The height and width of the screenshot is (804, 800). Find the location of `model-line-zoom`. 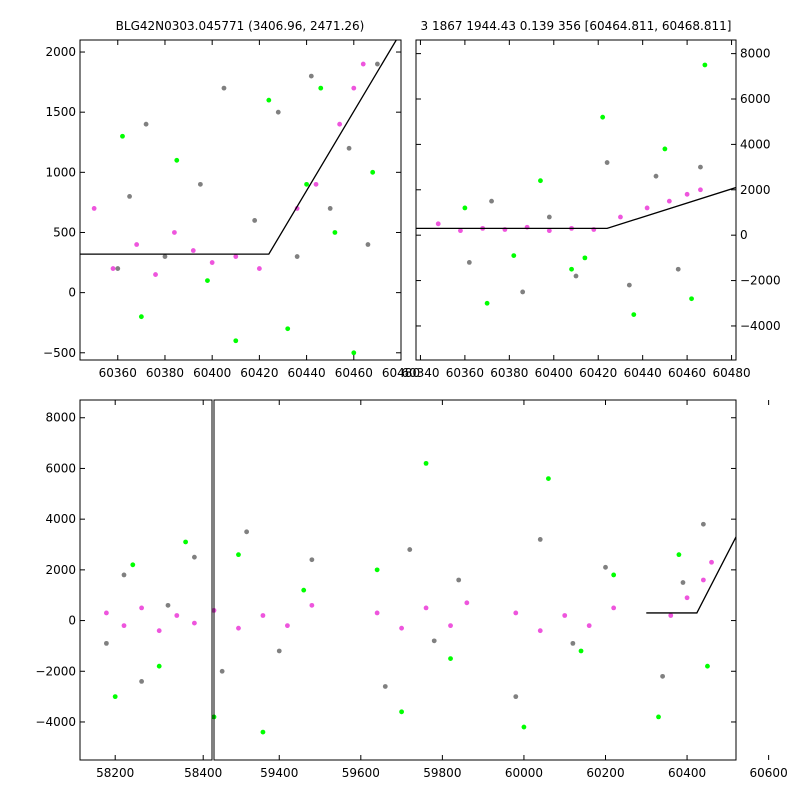

model-line-zoom is located at coordinates (238, 147).